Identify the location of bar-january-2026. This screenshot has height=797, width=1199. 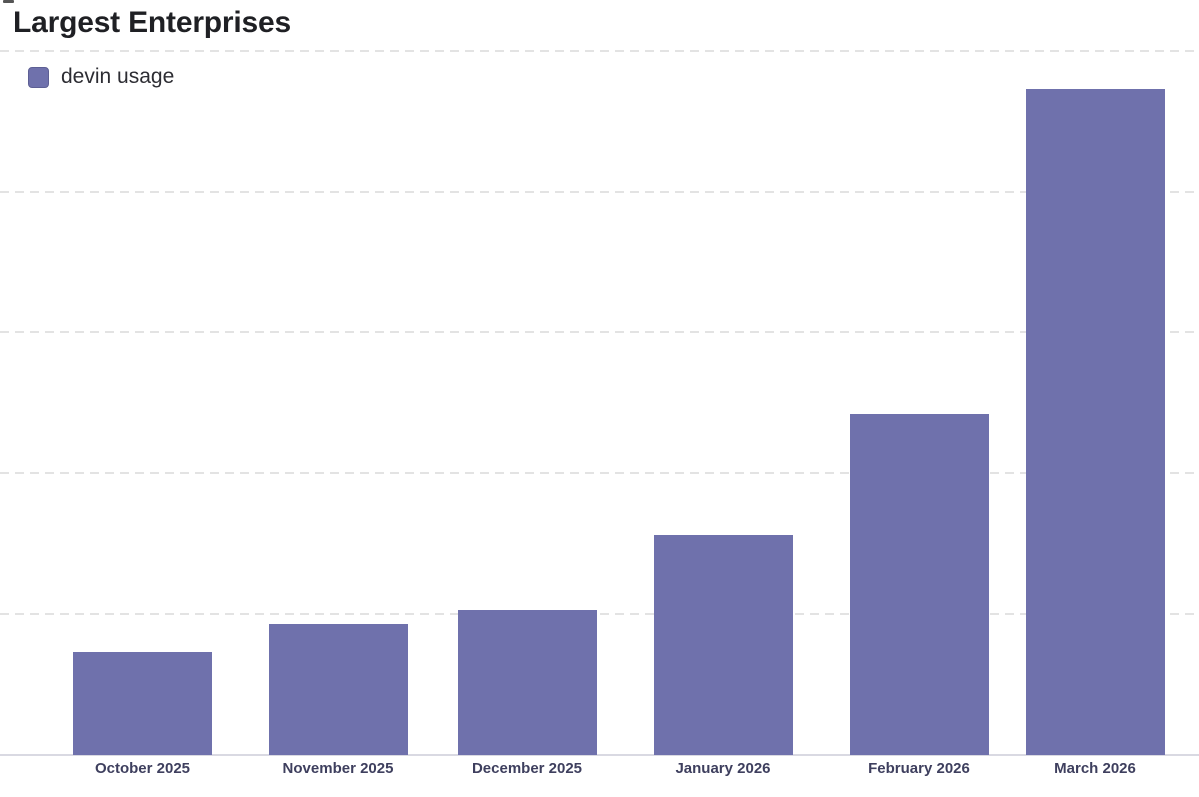
(723, 645).